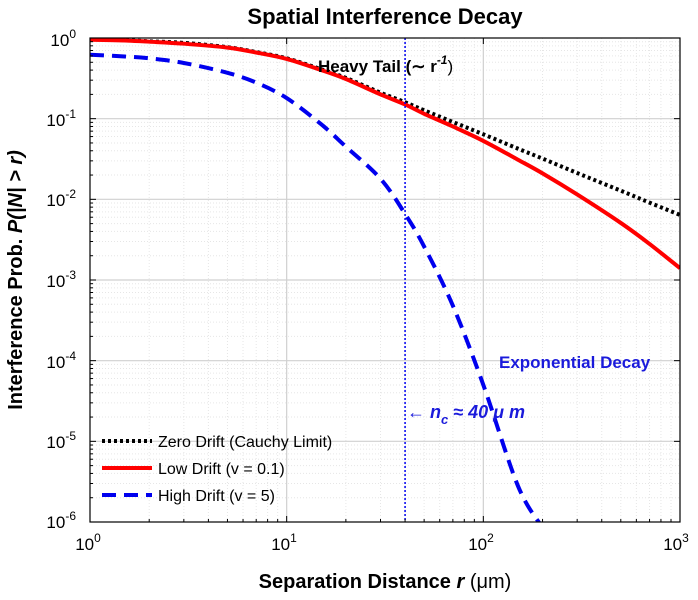 The image size is (698, 600). What do you see at coordinates (61, 279) in the screenshot?
I see `y-tick-label-3: 10⁻³` at bounding box center [61, 279].